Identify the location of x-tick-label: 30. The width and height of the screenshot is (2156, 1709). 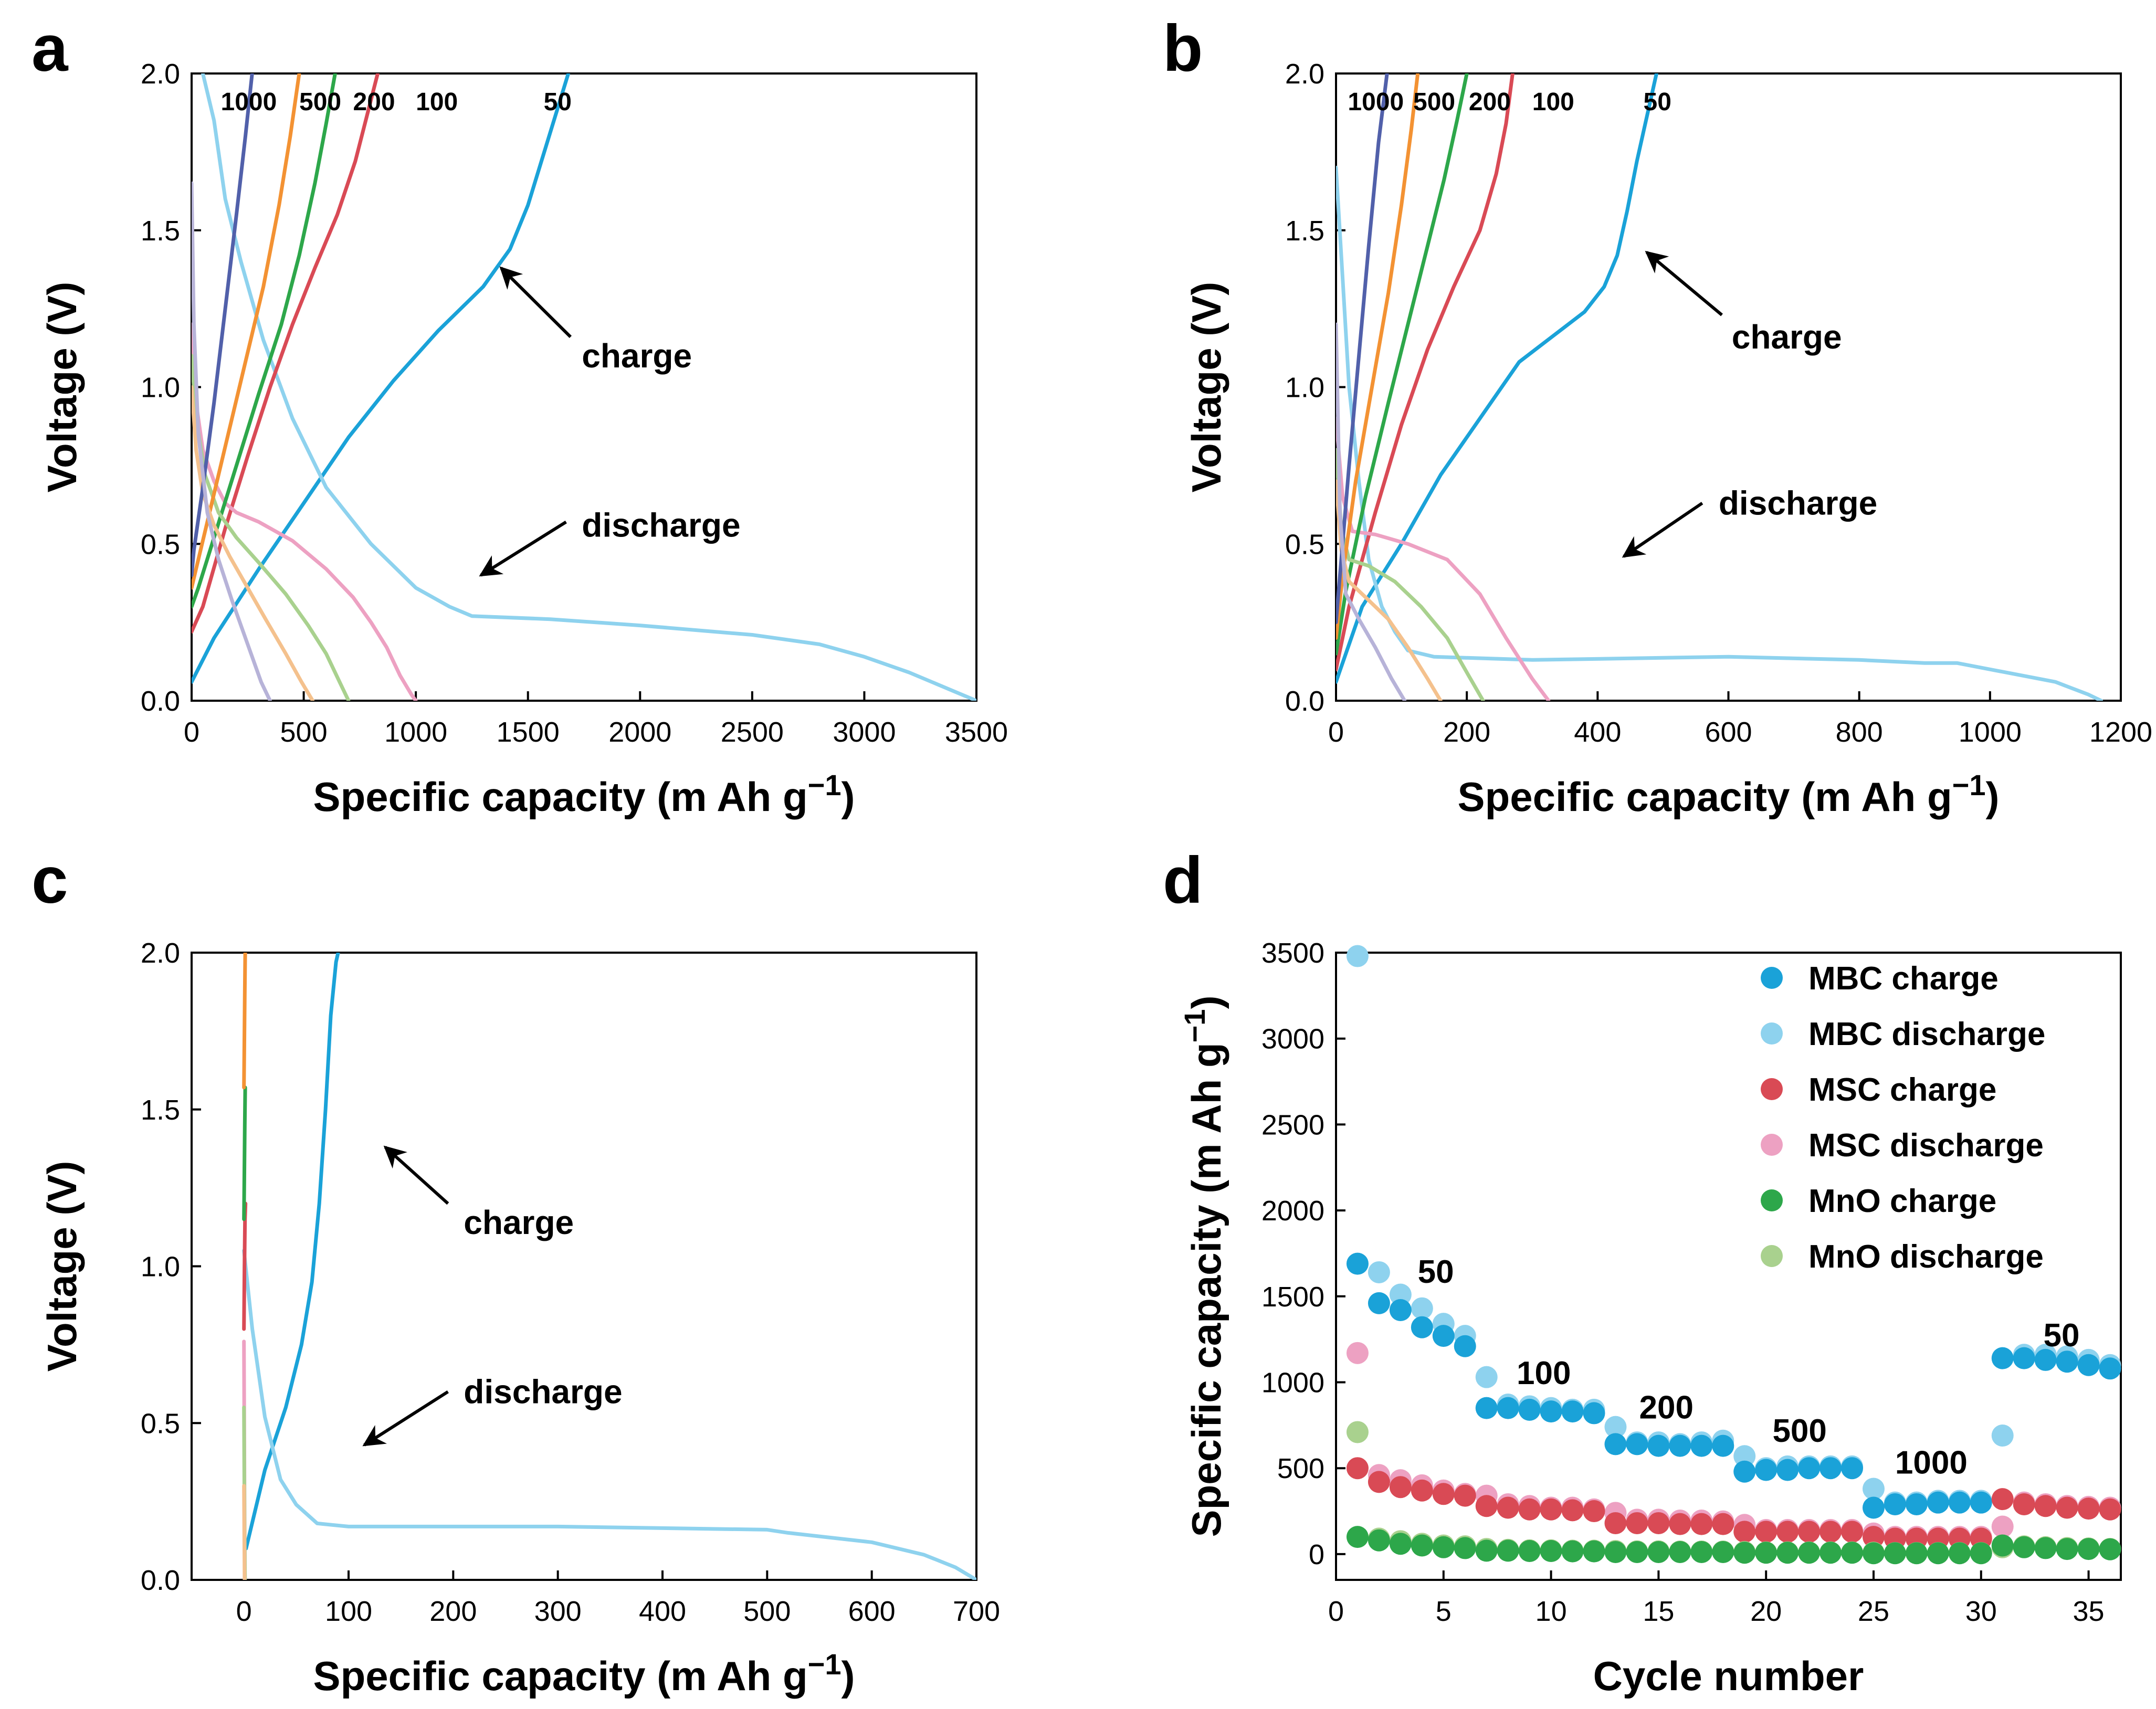
(1981, 1611).